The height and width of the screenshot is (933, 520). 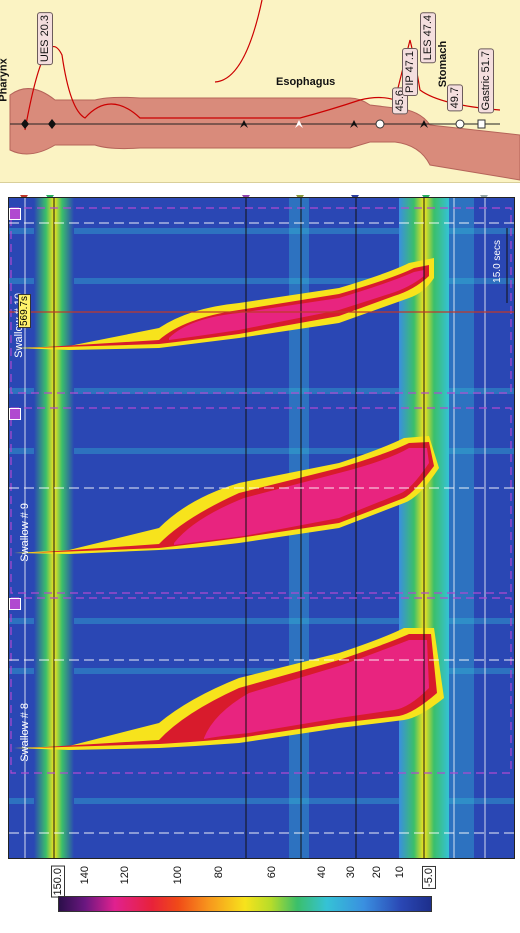 I want to click on swallow-9-label: Swallow # 9, so click(x=25, y=532).